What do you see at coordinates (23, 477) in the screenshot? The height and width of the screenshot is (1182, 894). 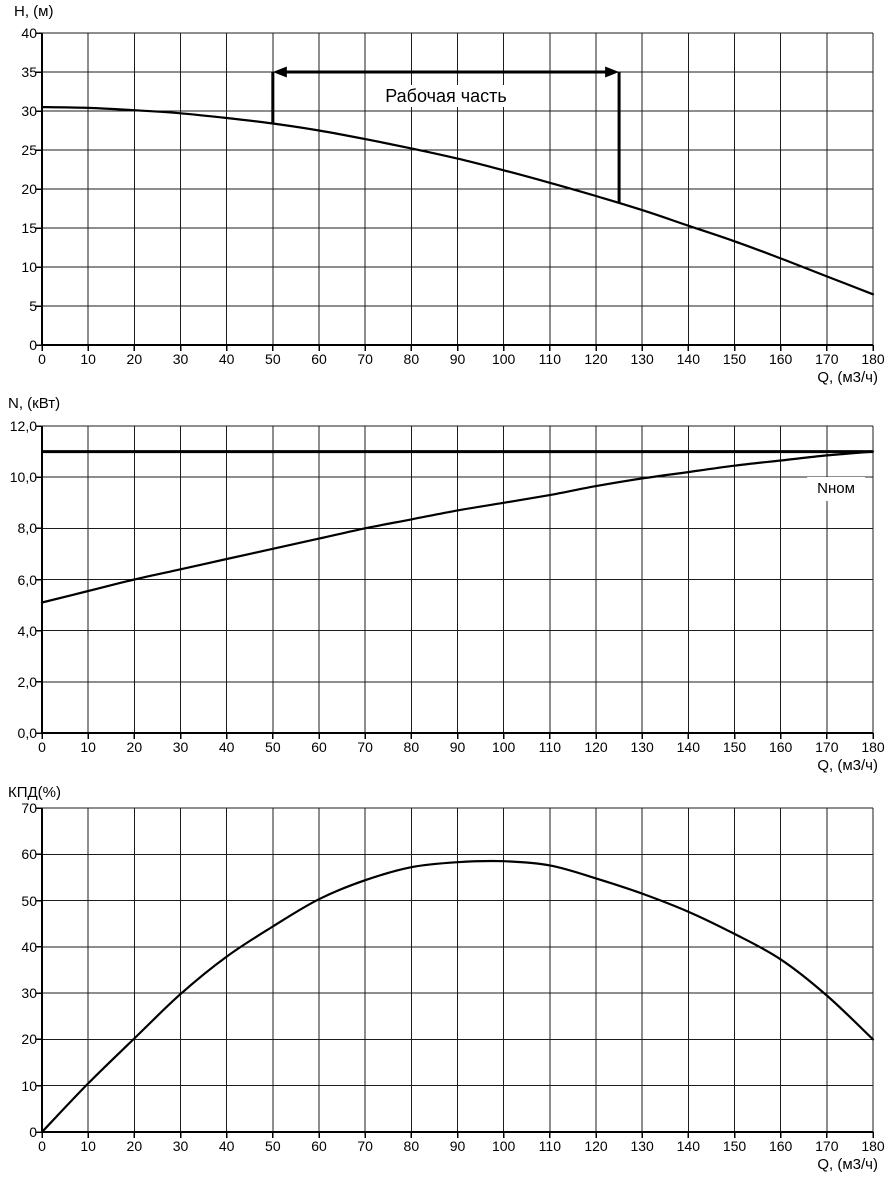 I see `y-tick-label: 10,0` at bounding box center [23, 477].